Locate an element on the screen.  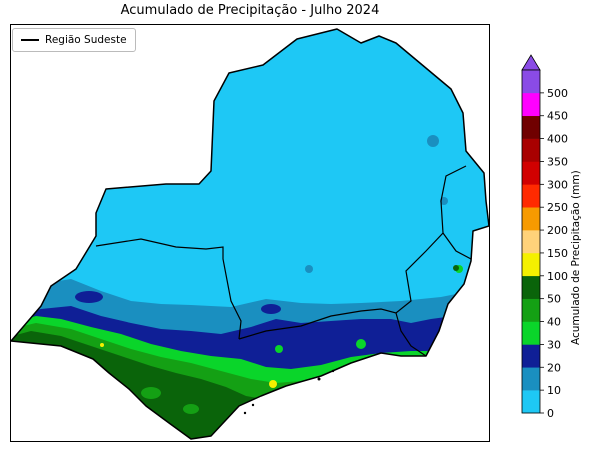
colorbar-tick-label: 10 is located at coordinates (554, 390).